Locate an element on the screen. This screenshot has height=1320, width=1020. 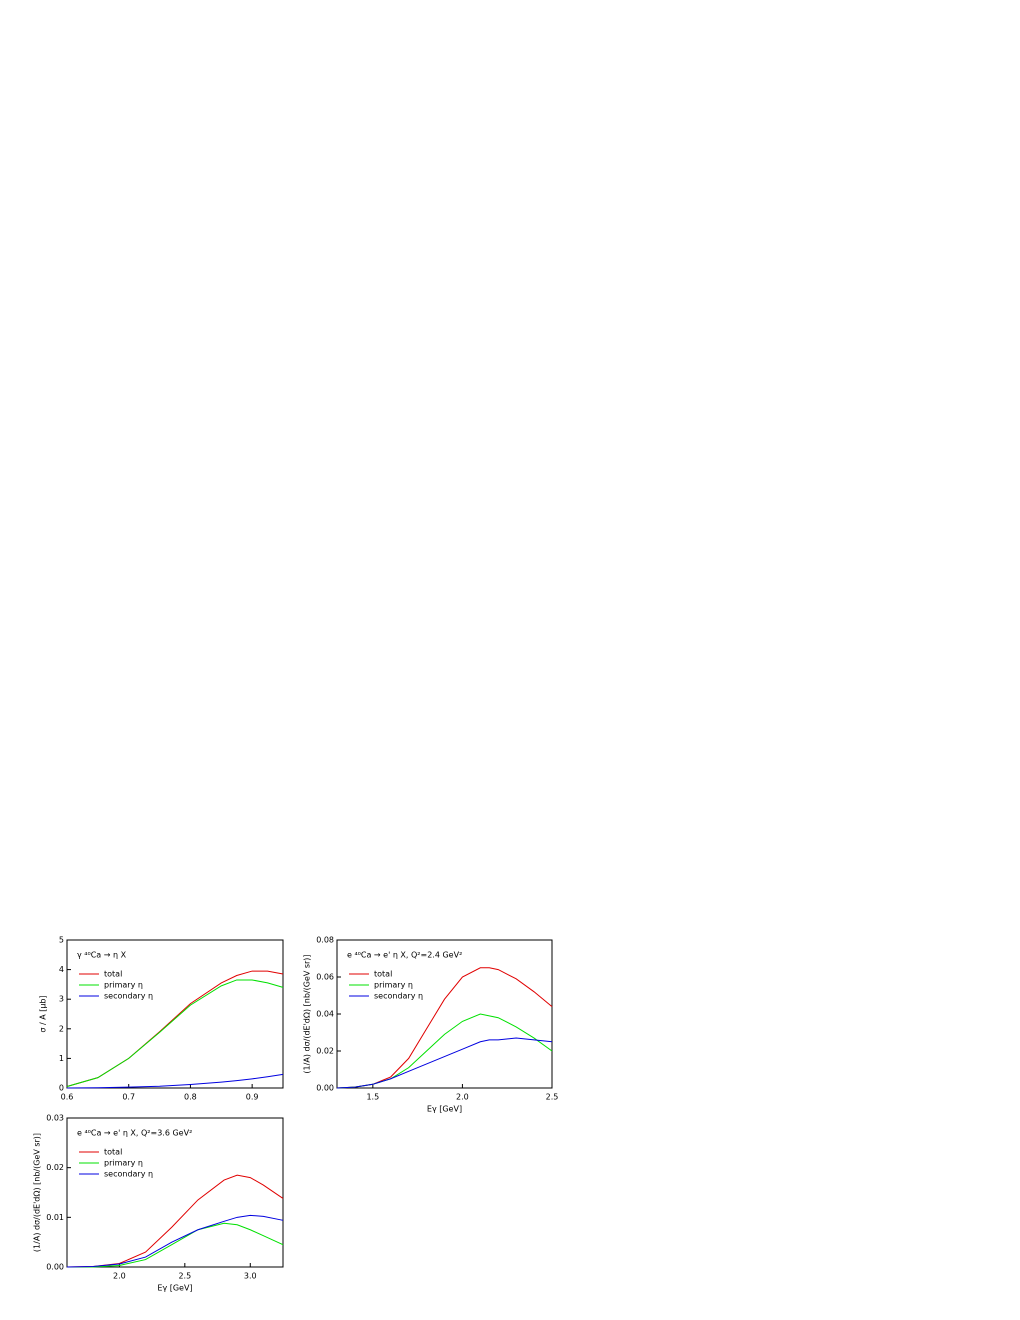
annotation: γ ⁴⁰Ca → η X is located at coordinates (102, 955).